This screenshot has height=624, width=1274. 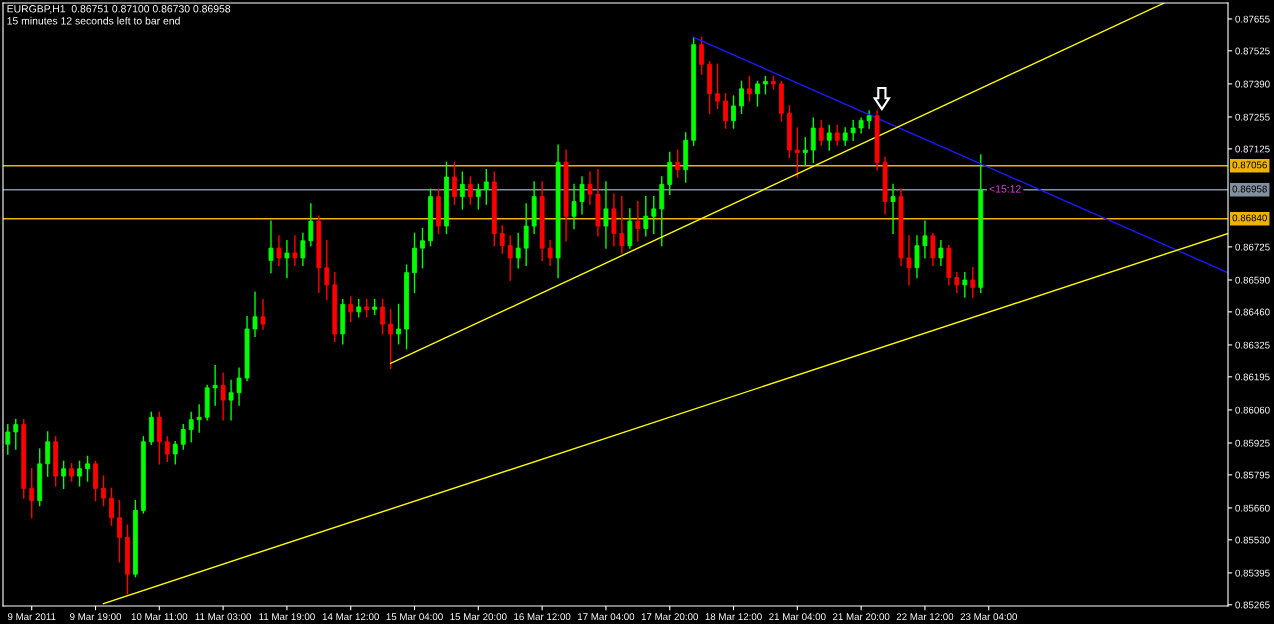 What do you see at coordinates (1249, 165) in the screenshot?
I see `ref-line-label: 0.87056` at bounding box center [1249, 165].